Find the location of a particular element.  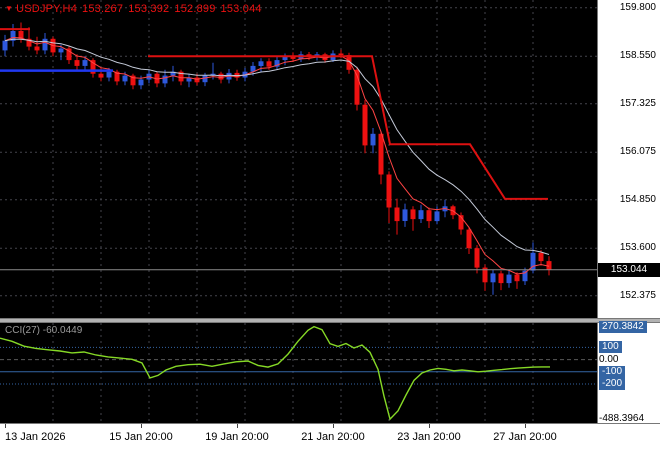

price-axis-label: 154.850 is located at coordinates (637, 199).